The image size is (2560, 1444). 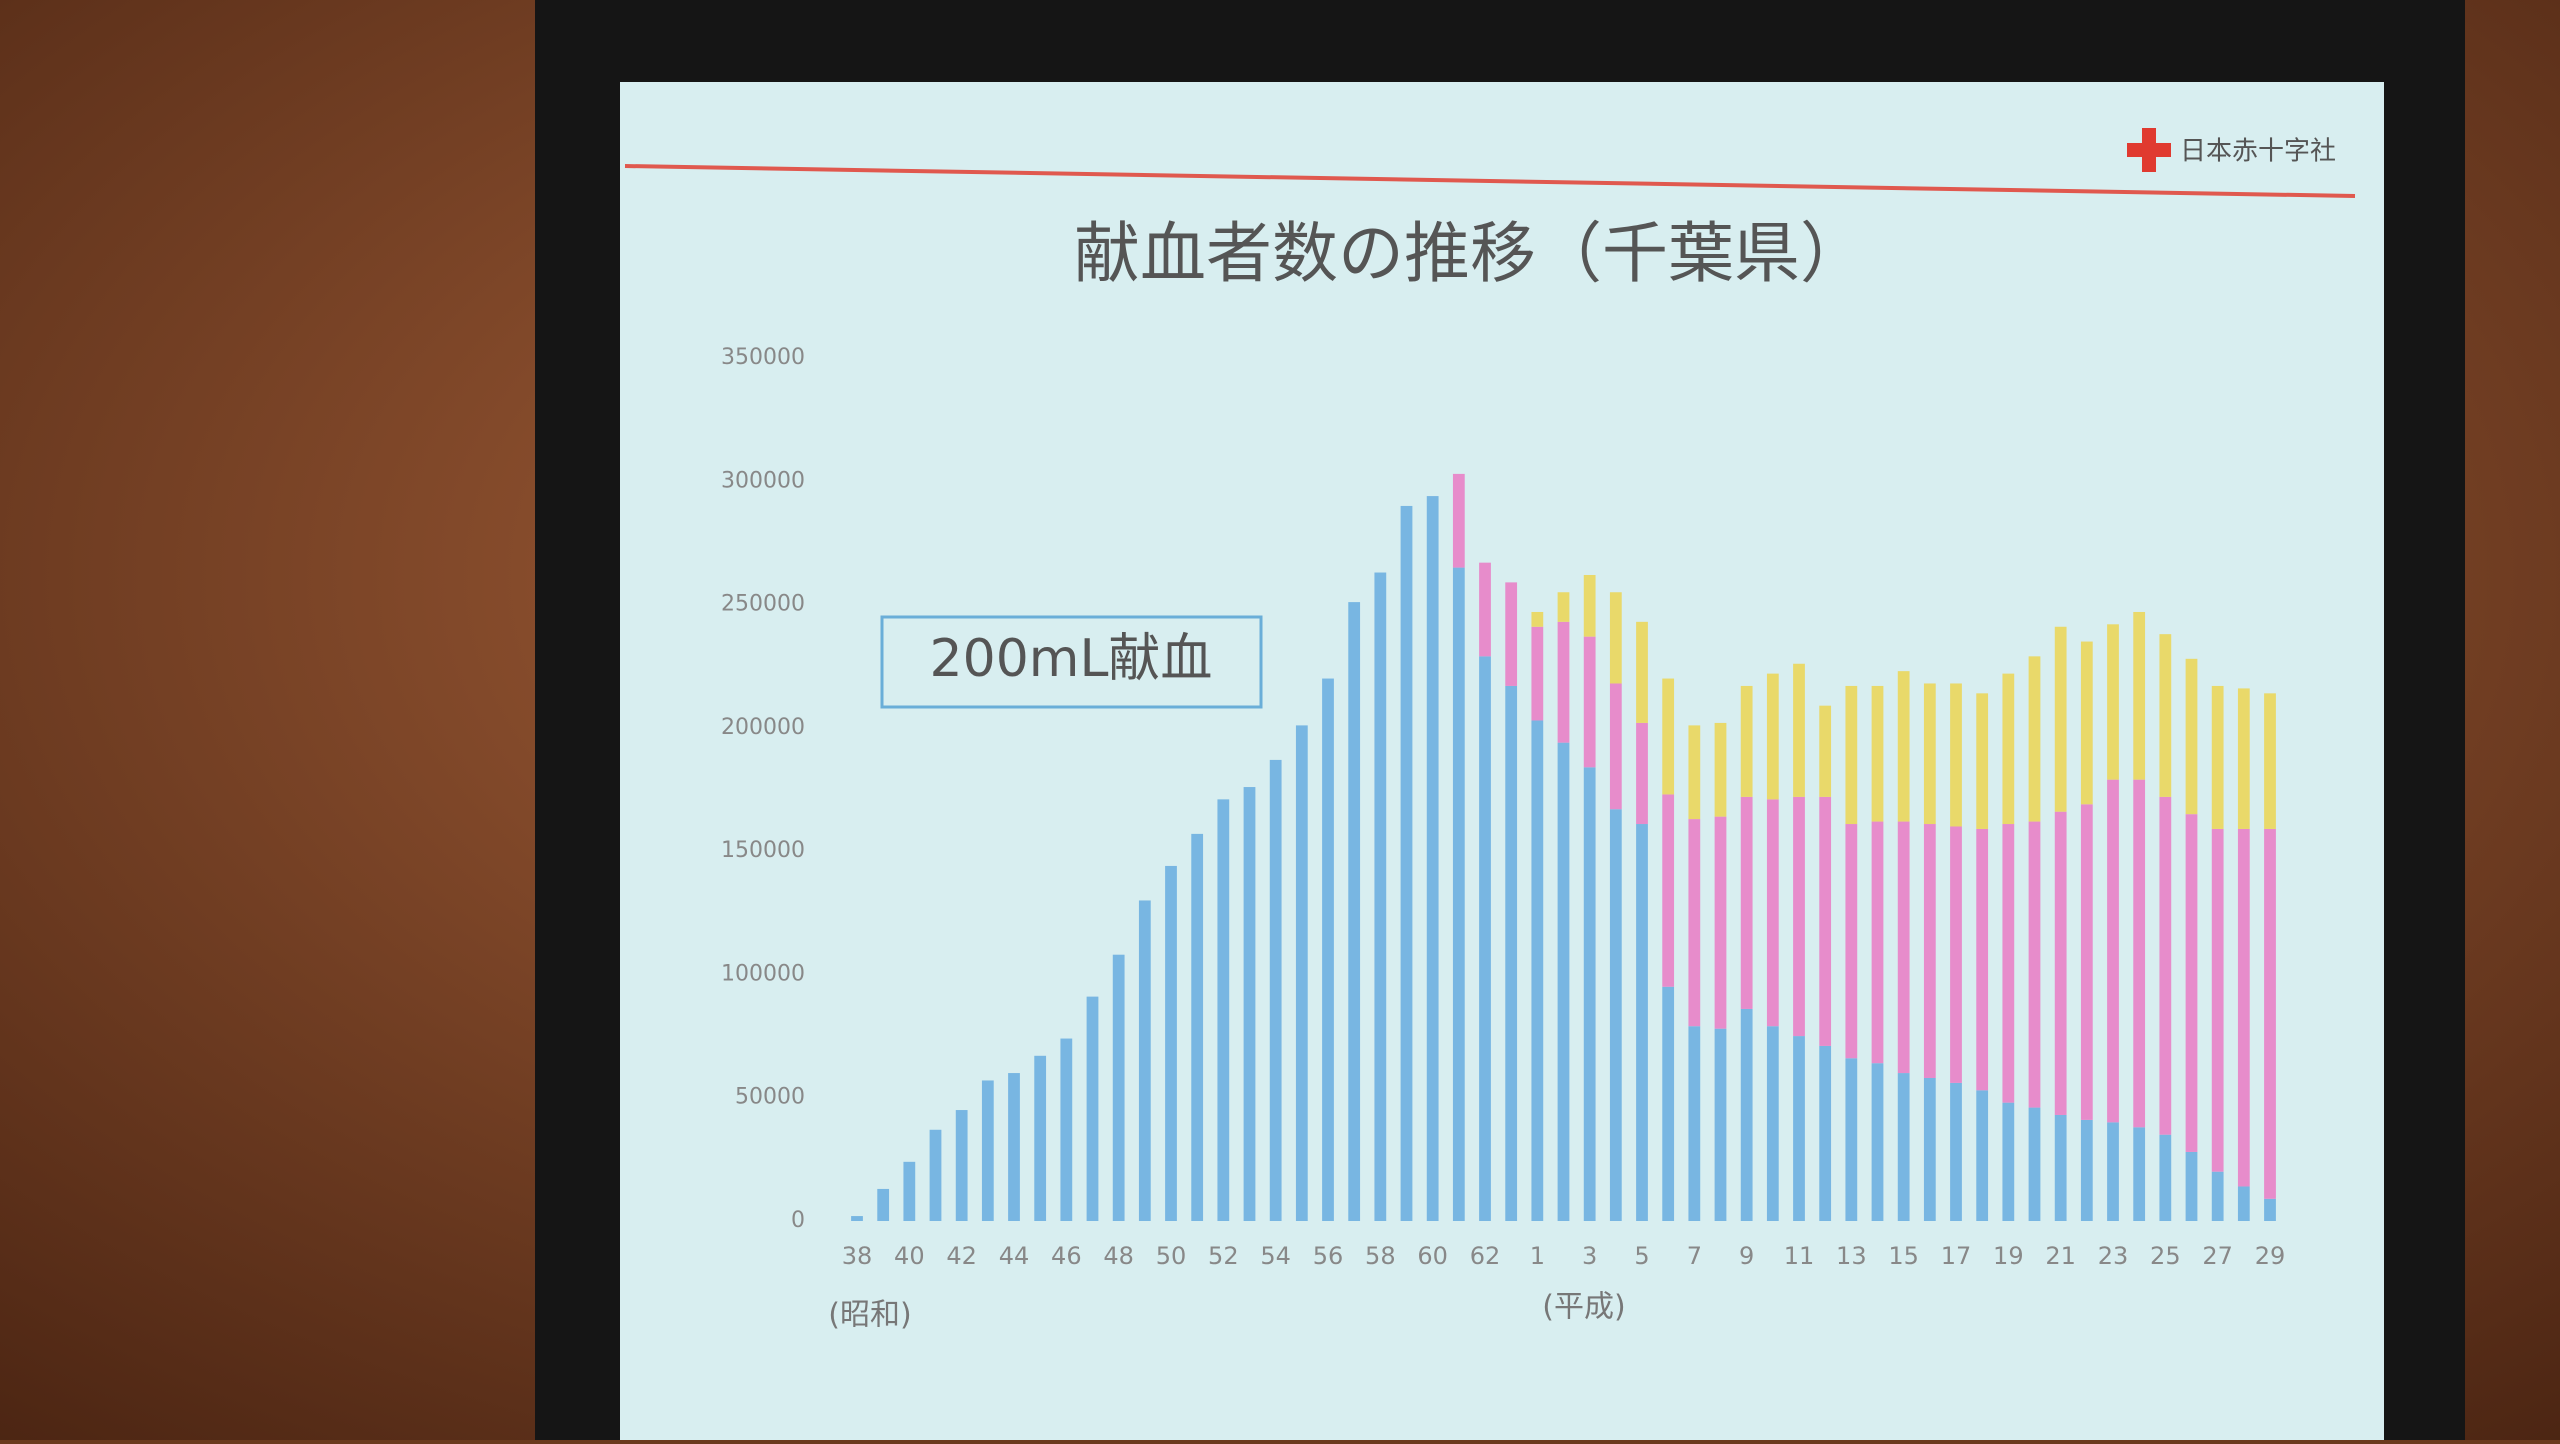 What do you see at coordinates (1490, 181) in the screenshot?
I see `header-rule` at bounding box center [1490, 181].